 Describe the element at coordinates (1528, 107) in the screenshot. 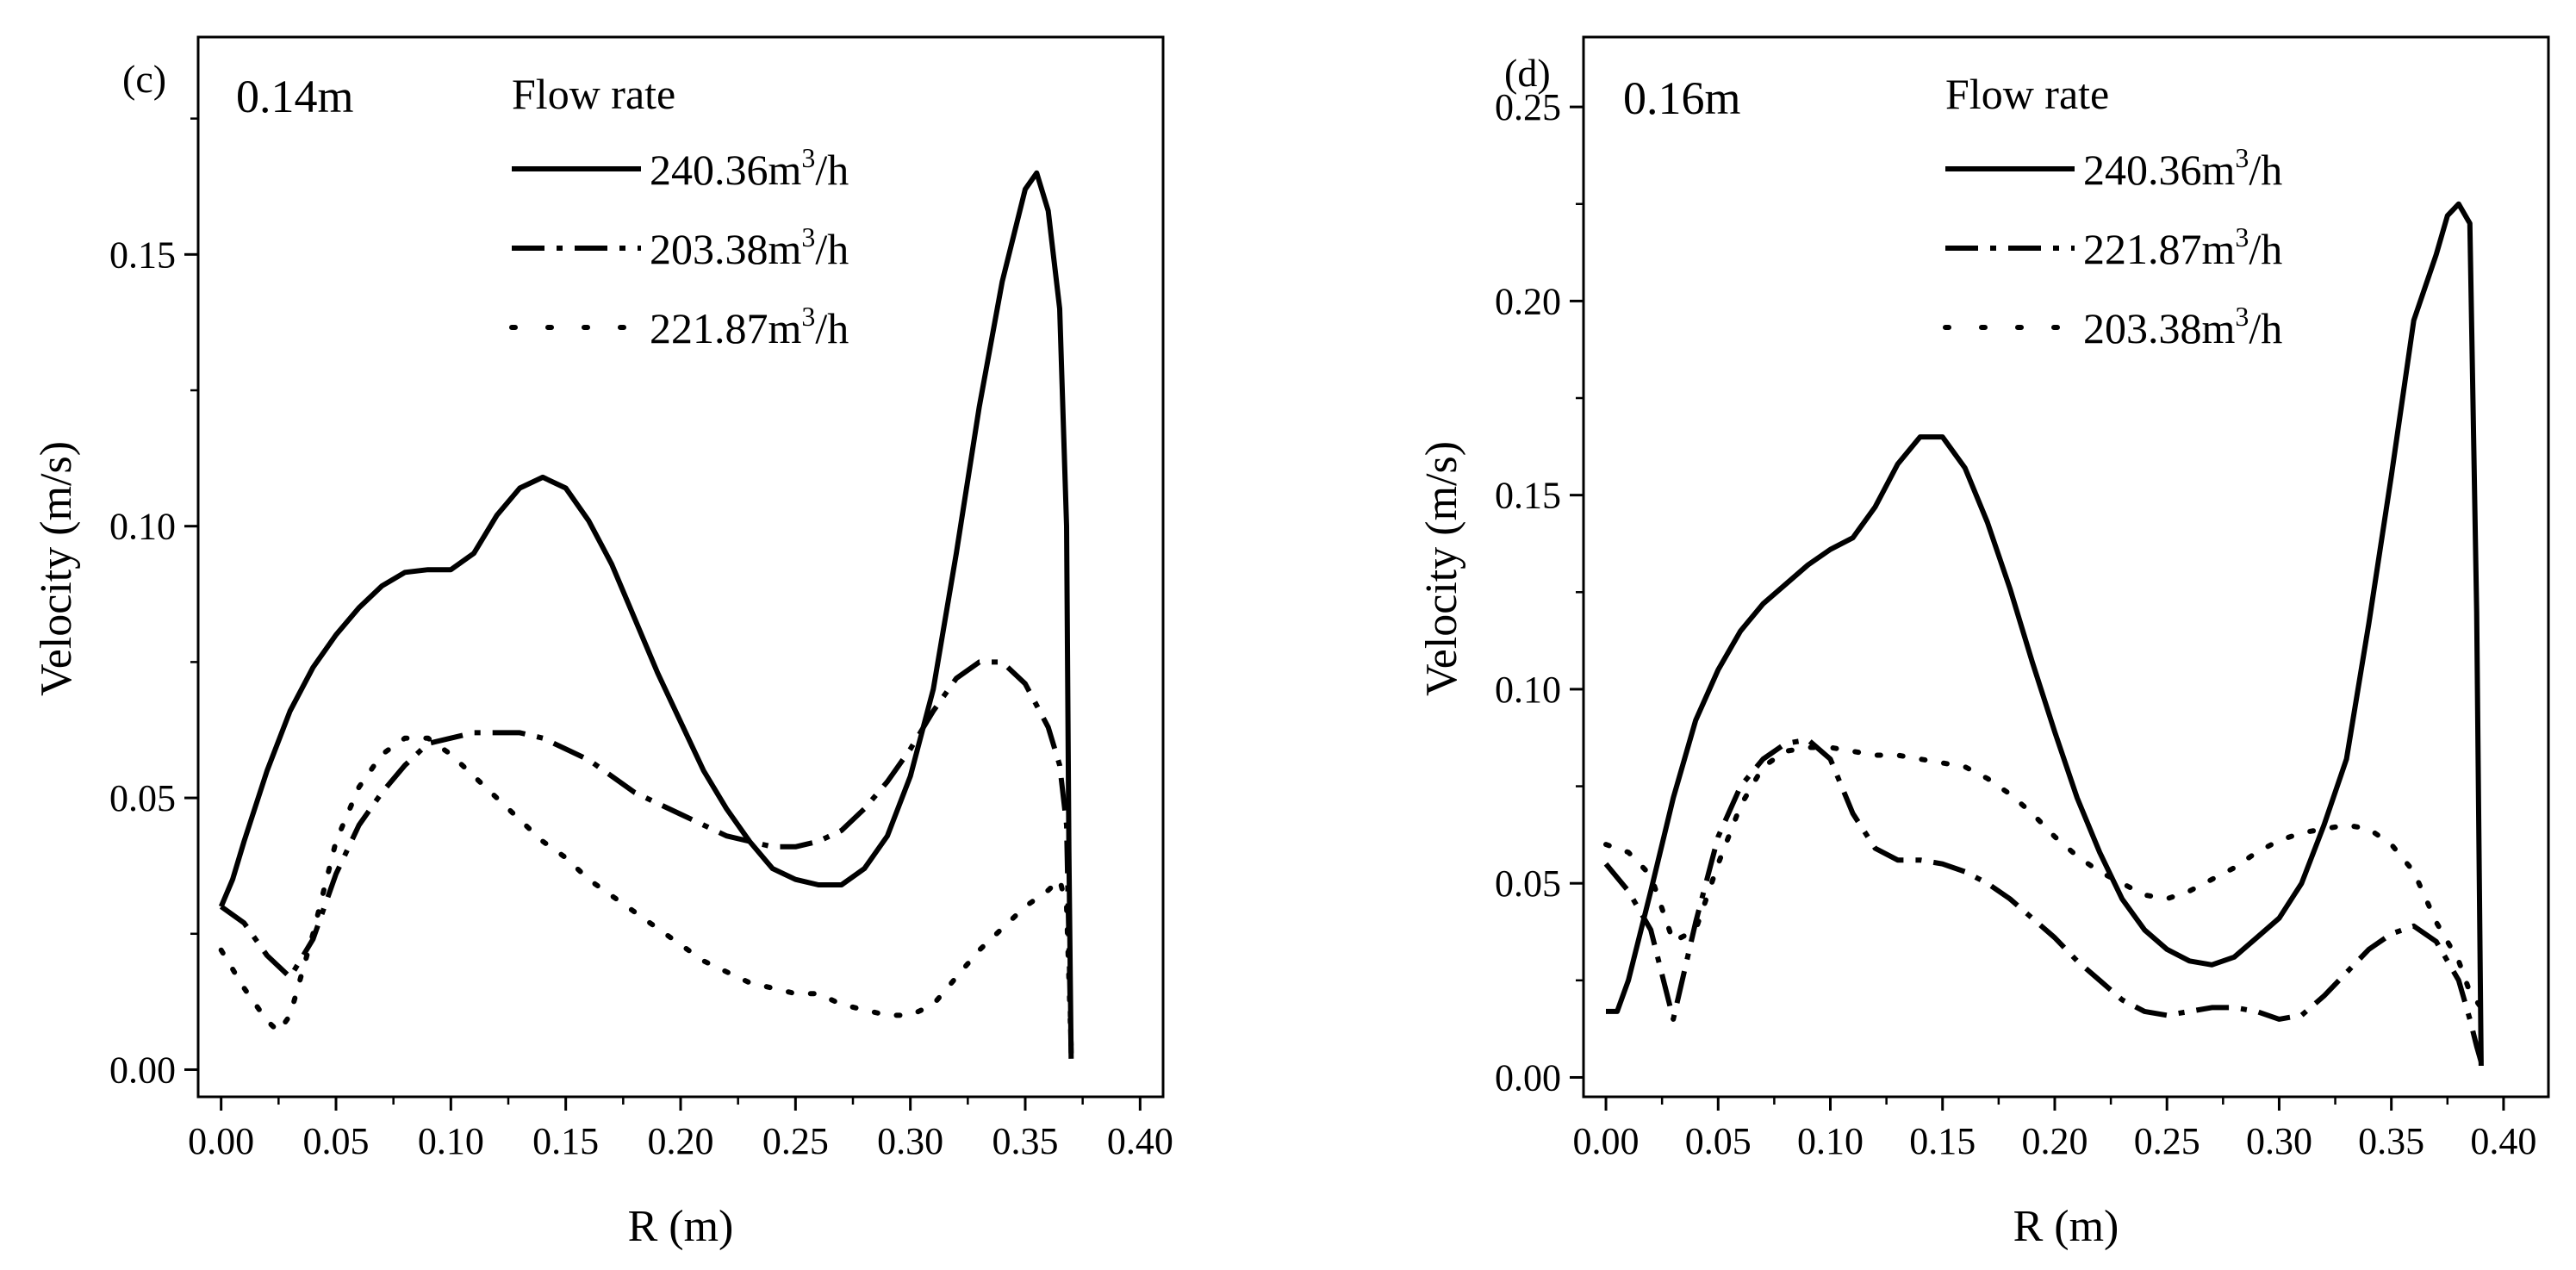

I see `y-tick-label: 0.25` at that location.